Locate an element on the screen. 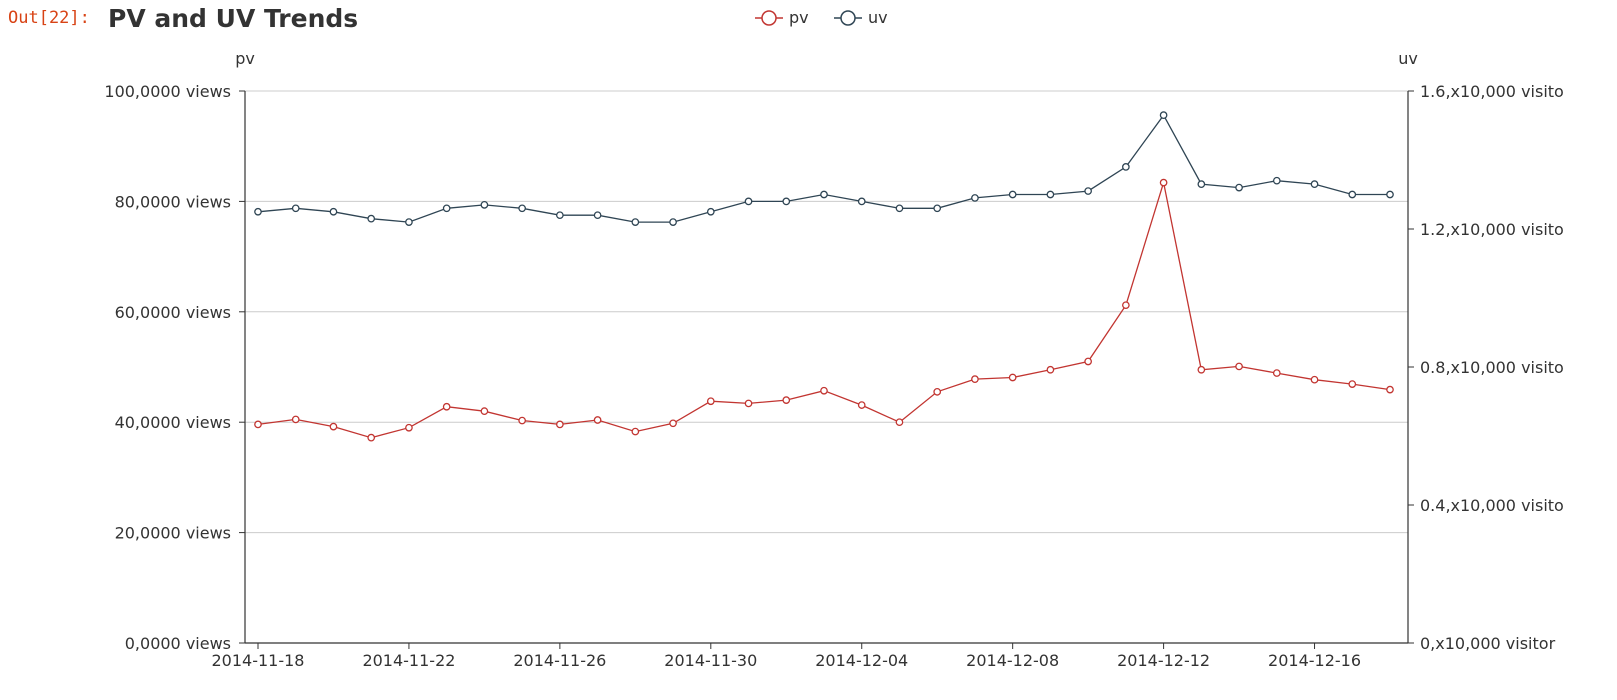  x-tick-label: 2014-12-04 is located at coordinates (861, 660).